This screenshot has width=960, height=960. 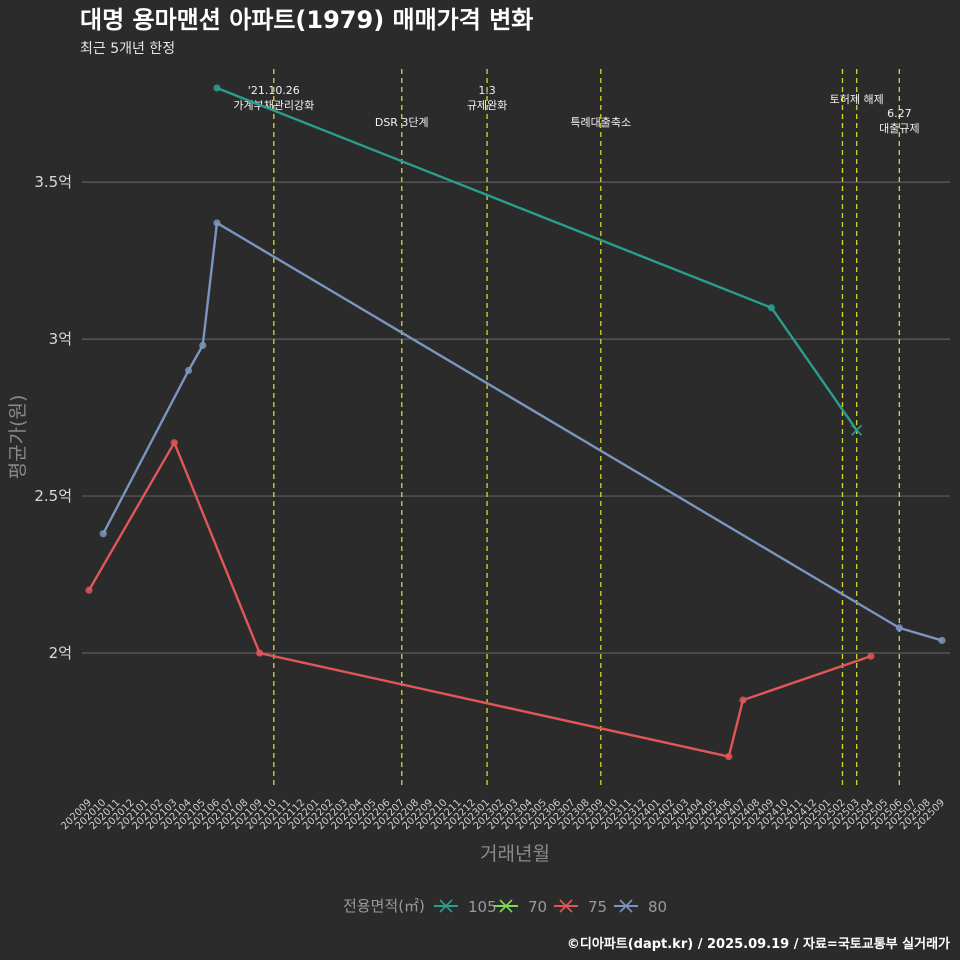 I want to click on legend-entry-label: 75, so click(x=597, y=907).